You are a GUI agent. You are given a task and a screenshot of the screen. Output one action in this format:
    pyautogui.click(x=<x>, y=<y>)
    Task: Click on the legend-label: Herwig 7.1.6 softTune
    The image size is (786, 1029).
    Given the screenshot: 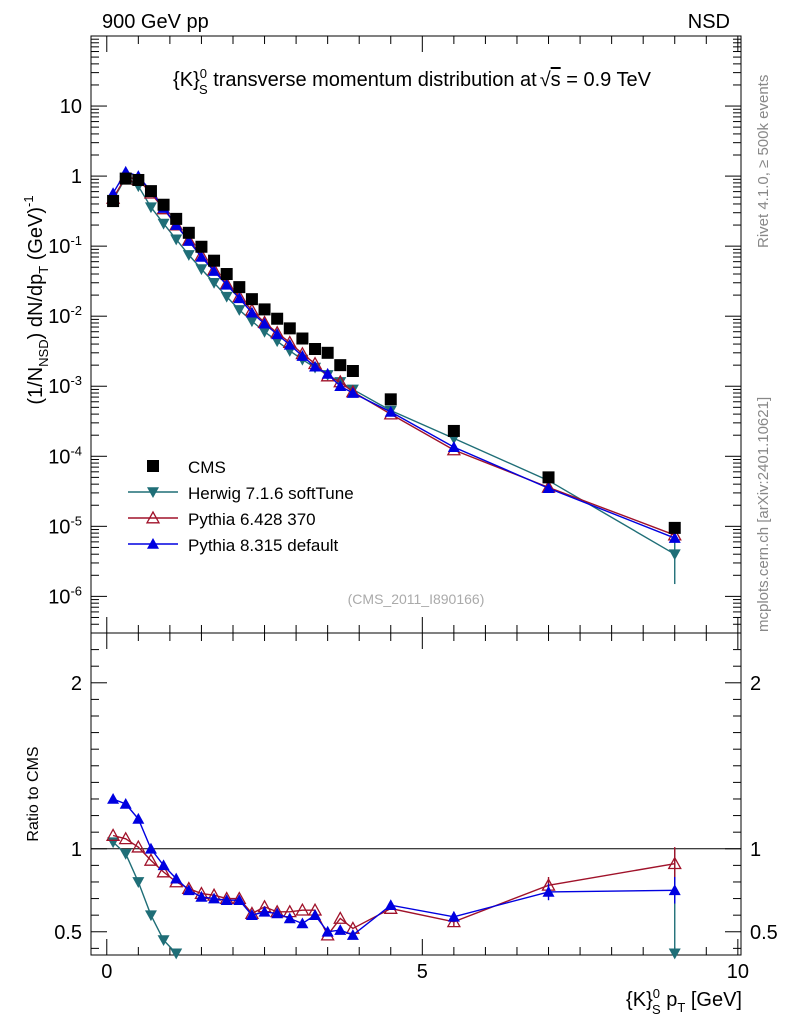 What is the action you would take?
    pyautogui.click(x=271, y=493)
    